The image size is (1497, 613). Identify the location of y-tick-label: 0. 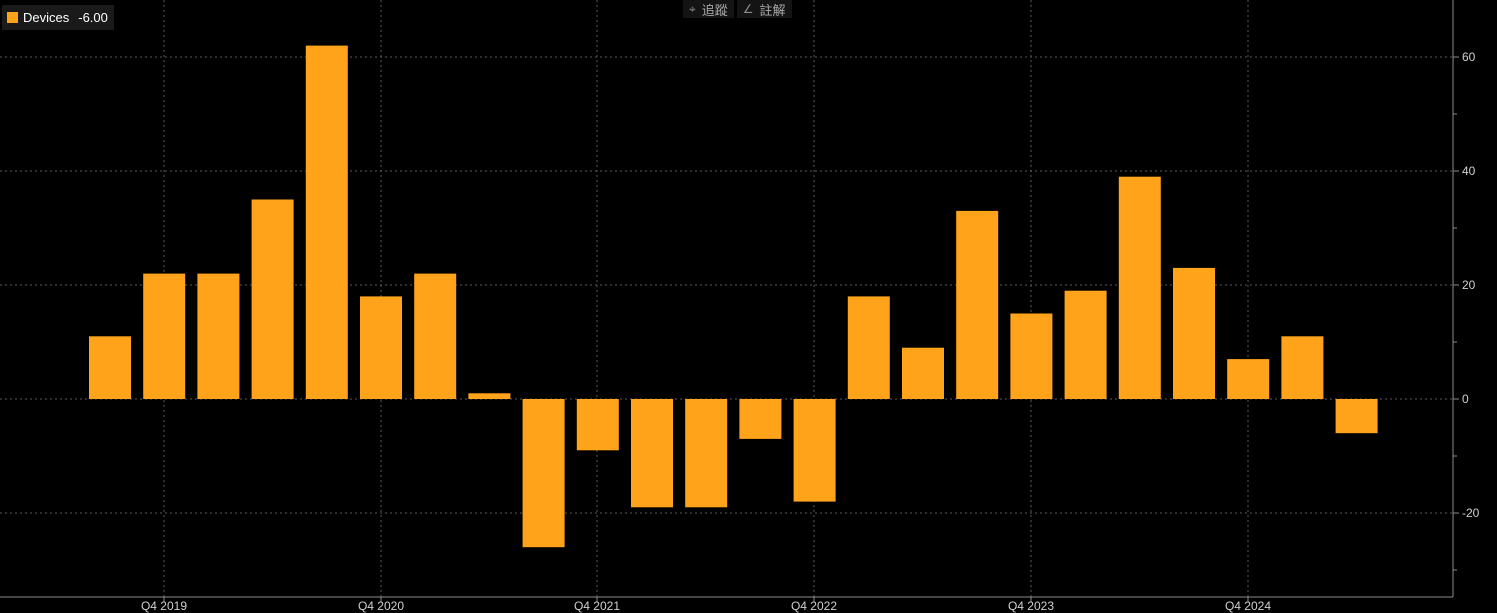
(1465, 399).